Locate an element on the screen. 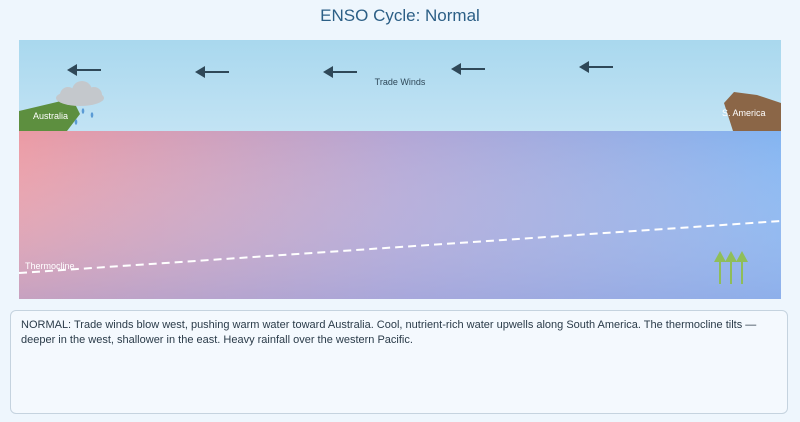 This screenshot has height=422, width=800. trade-wind-arrows is located at coordinates (340, 69).